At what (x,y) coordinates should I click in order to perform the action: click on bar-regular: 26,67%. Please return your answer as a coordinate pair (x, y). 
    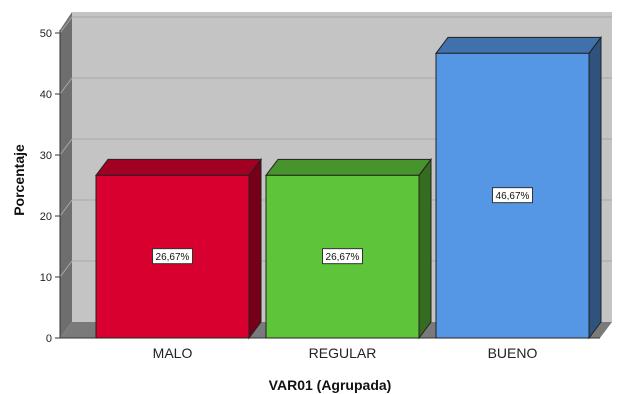
    Looking at the image, I should click on (348, 248).